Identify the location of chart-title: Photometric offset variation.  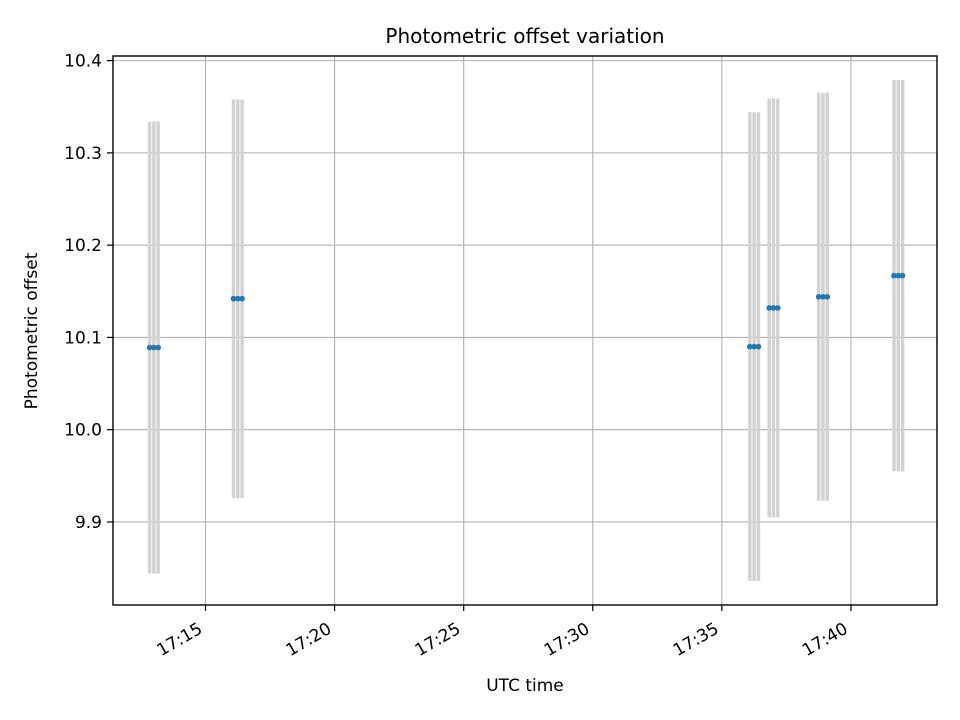
(524, 36).